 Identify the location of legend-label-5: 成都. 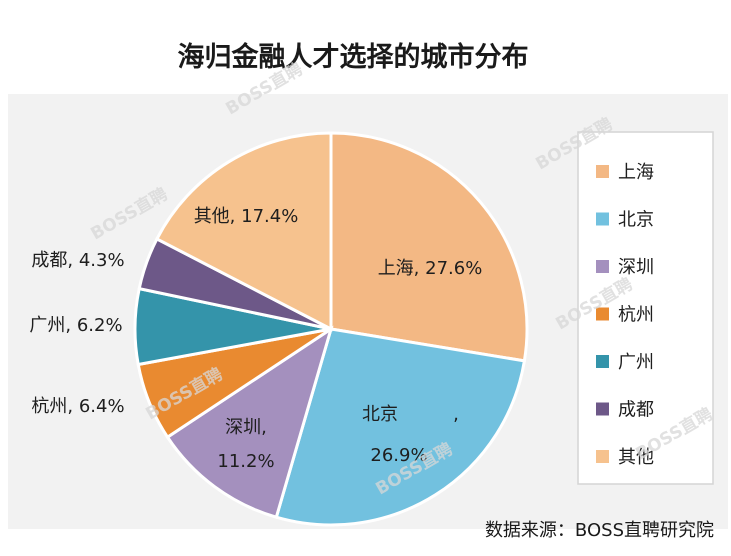
(636, 410).